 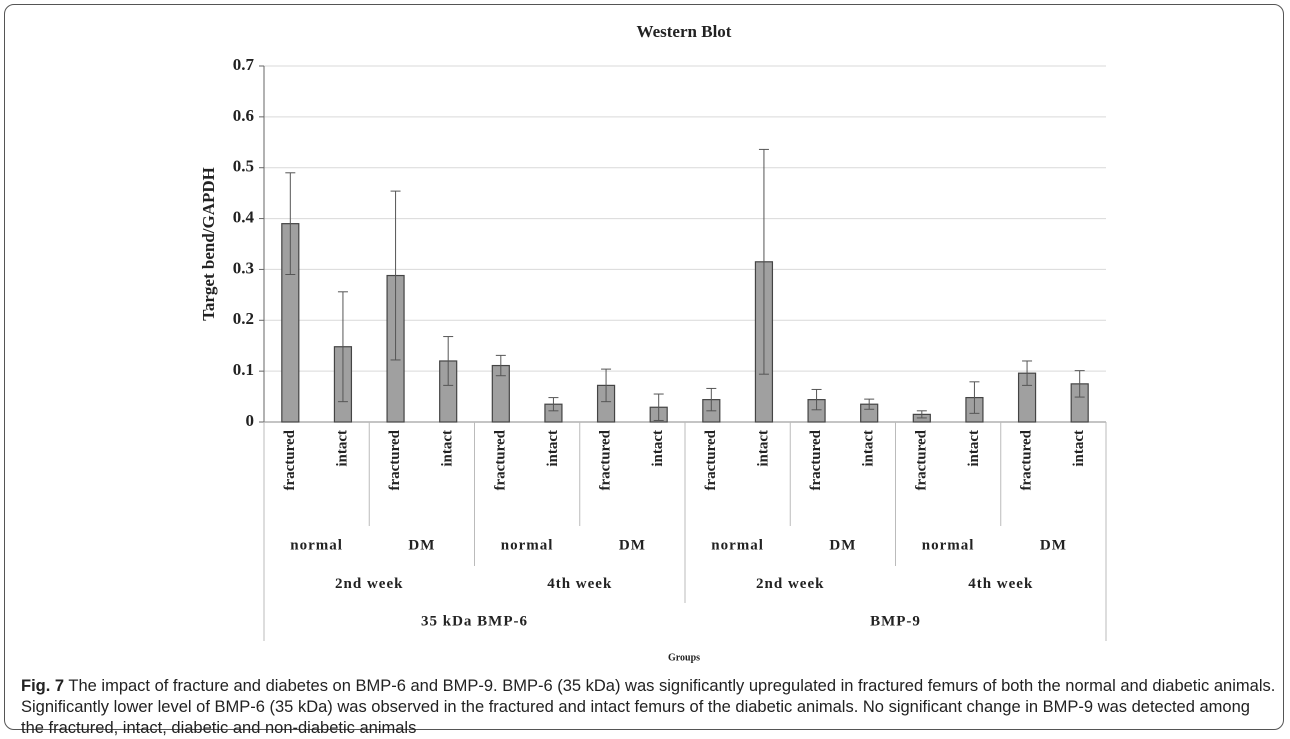 I want to click on y-tick-label: 0.2, so click(x=243, y=318).